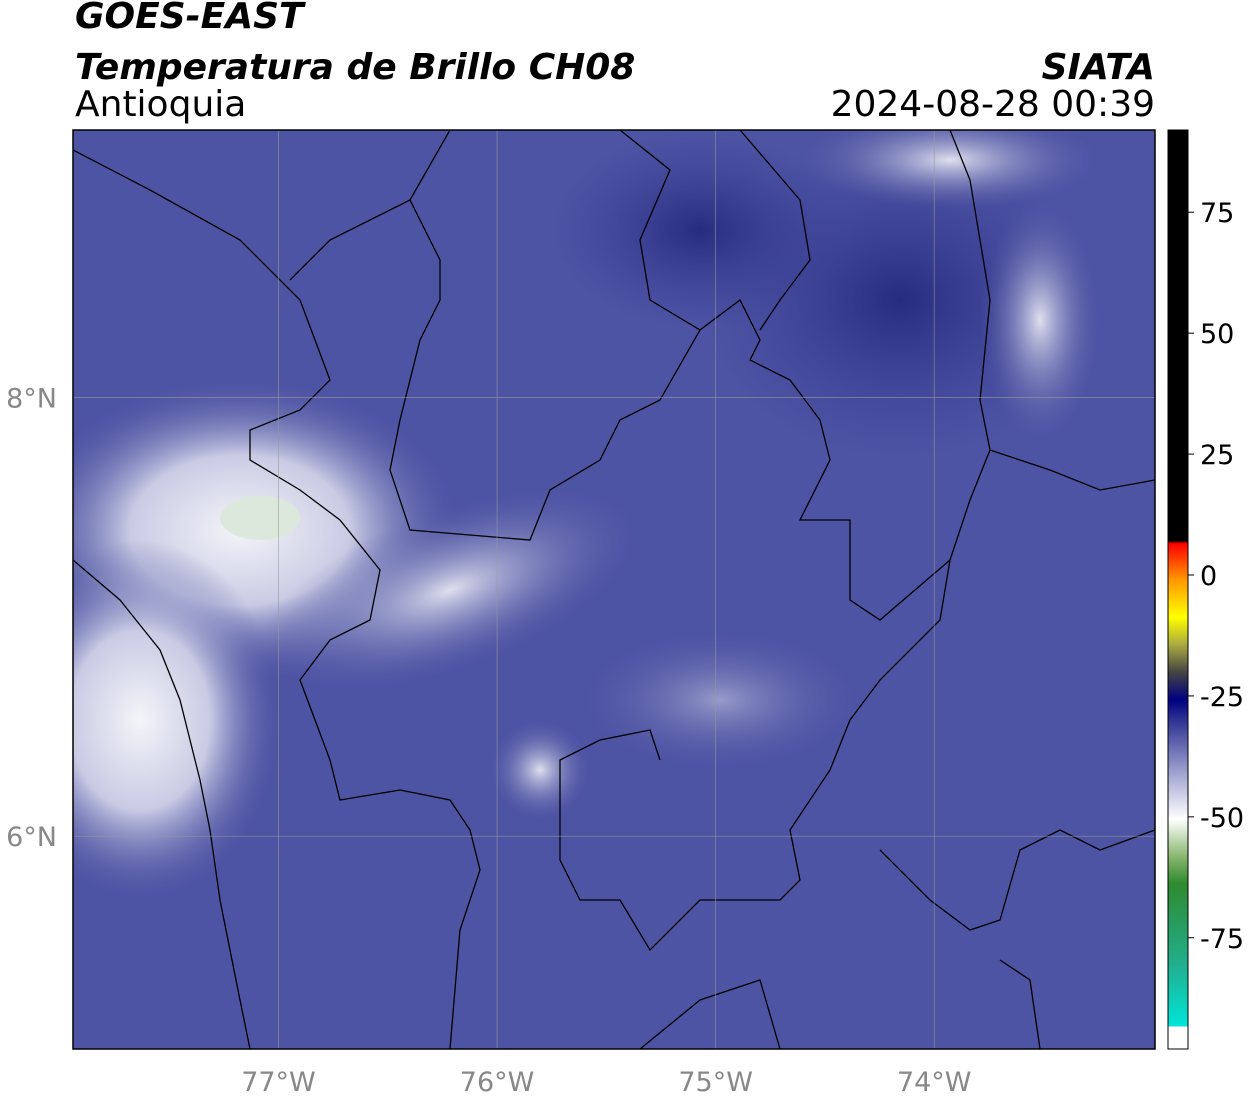  I want to click on colorbar-tick-label: 75, so click(1217, 213).